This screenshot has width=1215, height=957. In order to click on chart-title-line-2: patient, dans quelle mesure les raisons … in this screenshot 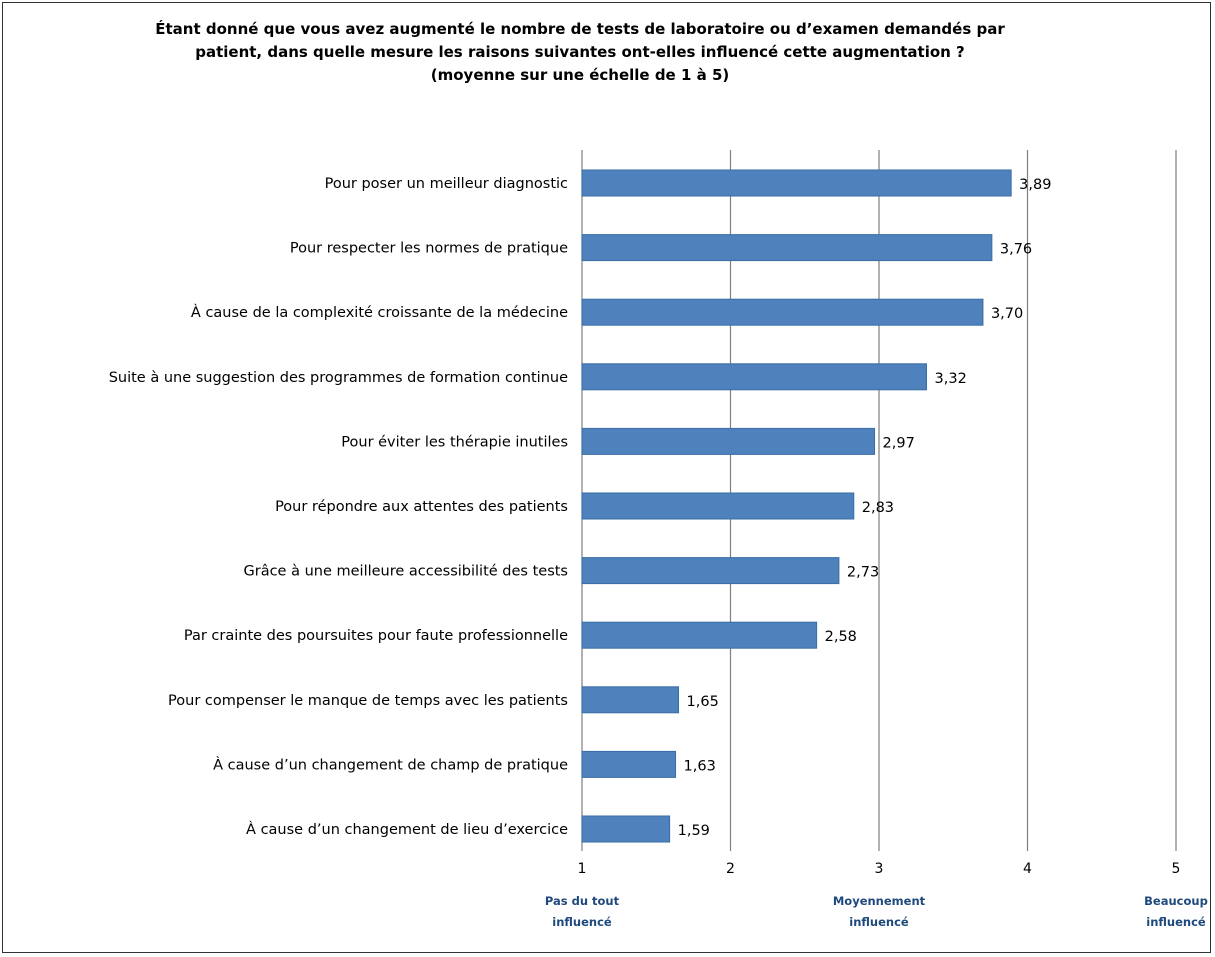, I will do `click(580, 52)`.